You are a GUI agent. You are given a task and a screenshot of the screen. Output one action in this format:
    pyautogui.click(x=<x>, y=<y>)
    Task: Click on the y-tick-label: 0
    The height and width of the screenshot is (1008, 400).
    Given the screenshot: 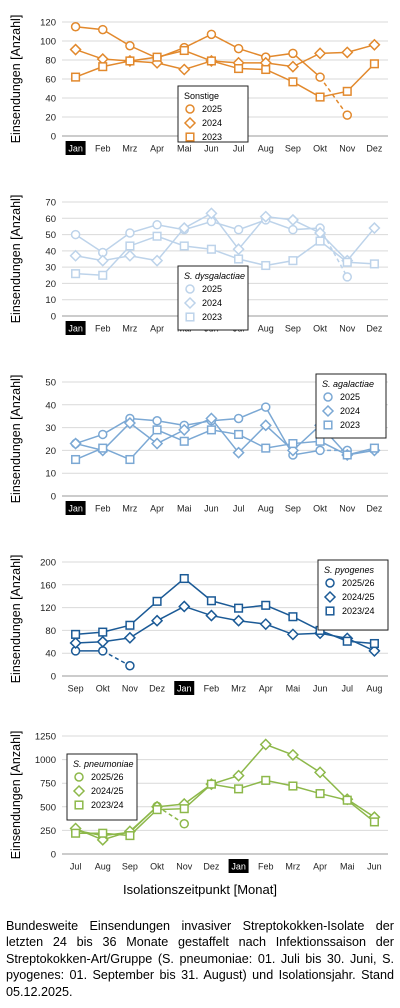 What is the action you would take?
    pyautogui.click(x=53, y=677)
    